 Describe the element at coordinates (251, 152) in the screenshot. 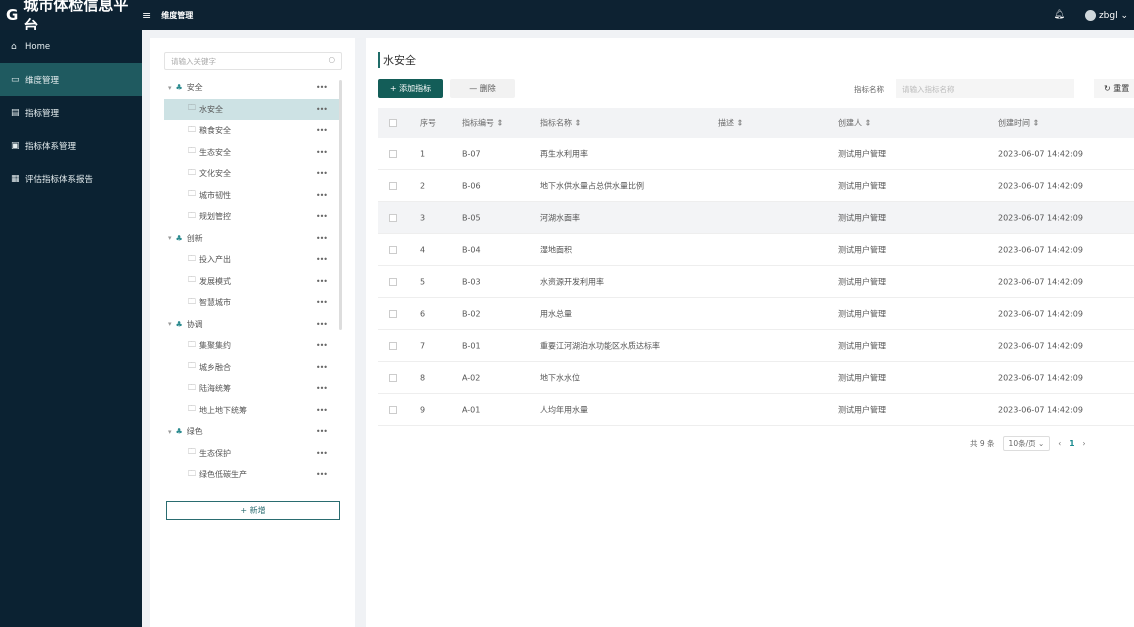

I see `tree-node: 🗀︎ 生态安全 •••` at that location.